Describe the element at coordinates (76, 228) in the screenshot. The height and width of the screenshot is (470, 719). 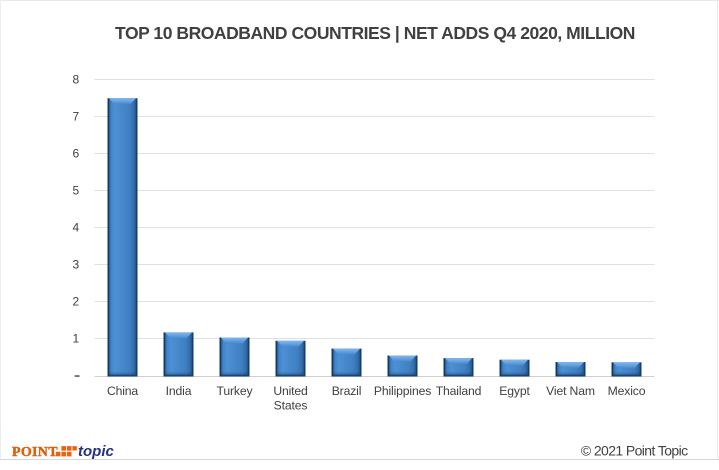
I see `svg-text: 4` at that location.